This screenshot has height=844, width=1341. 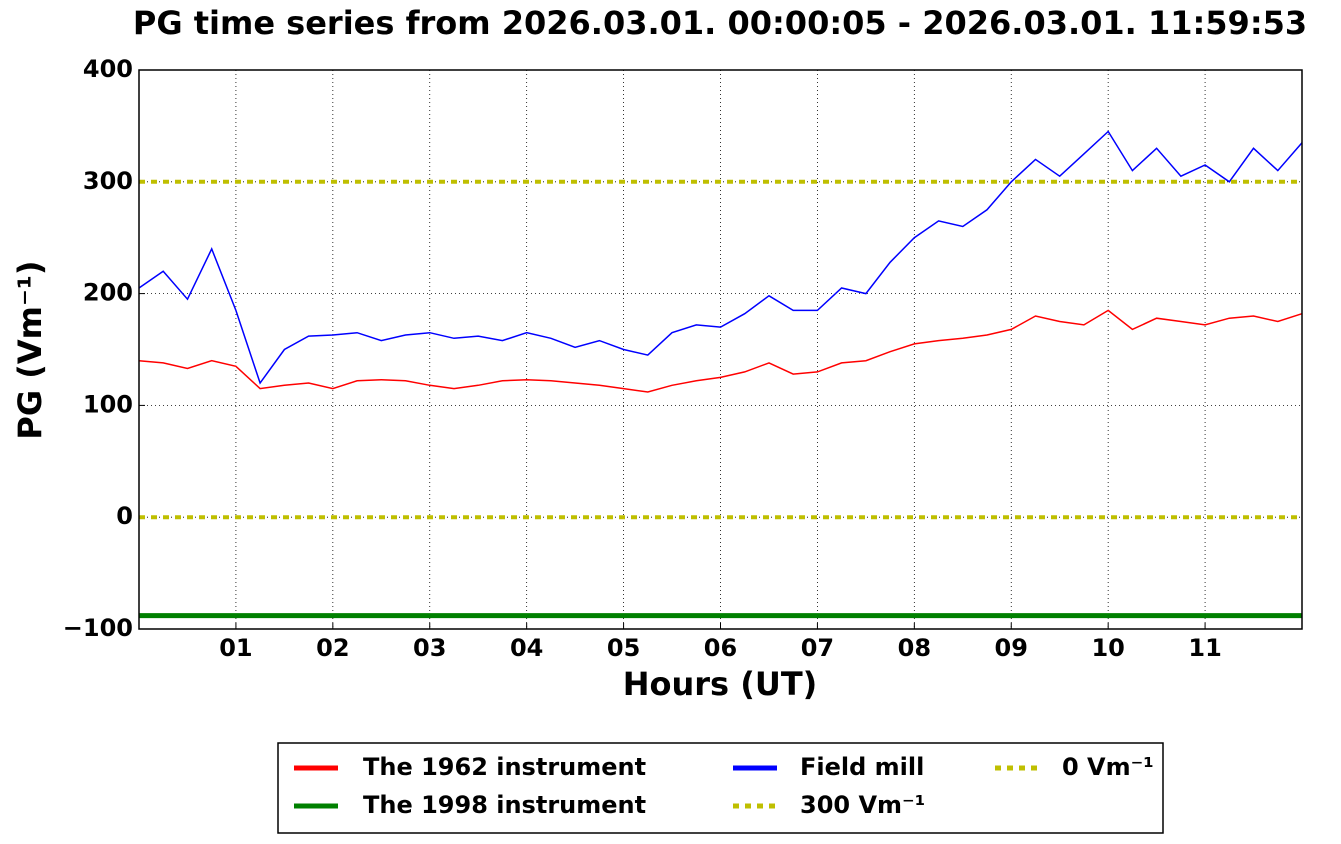 I want to click on y-tick-label: −100, so click(x=98, y=628).